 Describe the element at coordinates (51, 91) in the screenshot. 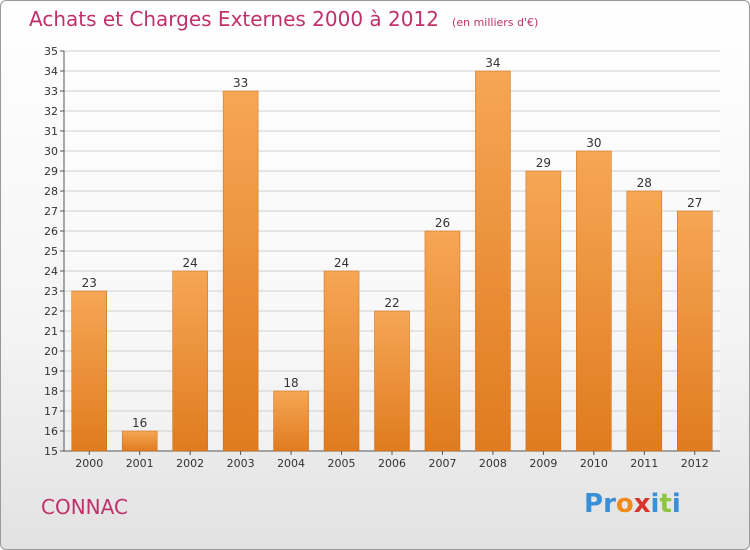

I see `y-tick-label: 33` at that location.